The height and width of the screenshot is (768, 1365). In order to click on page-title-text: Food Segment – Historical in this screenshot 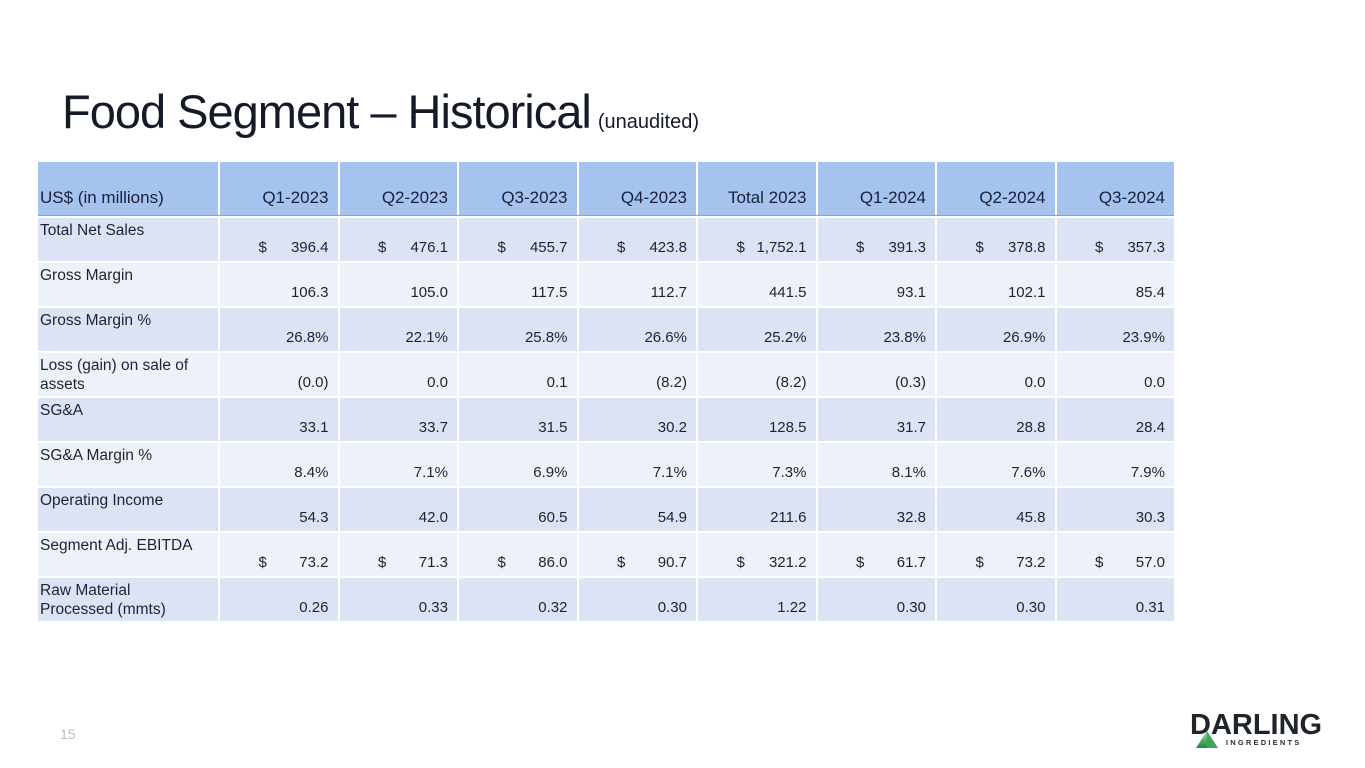, I will do `click(327, 111)`.